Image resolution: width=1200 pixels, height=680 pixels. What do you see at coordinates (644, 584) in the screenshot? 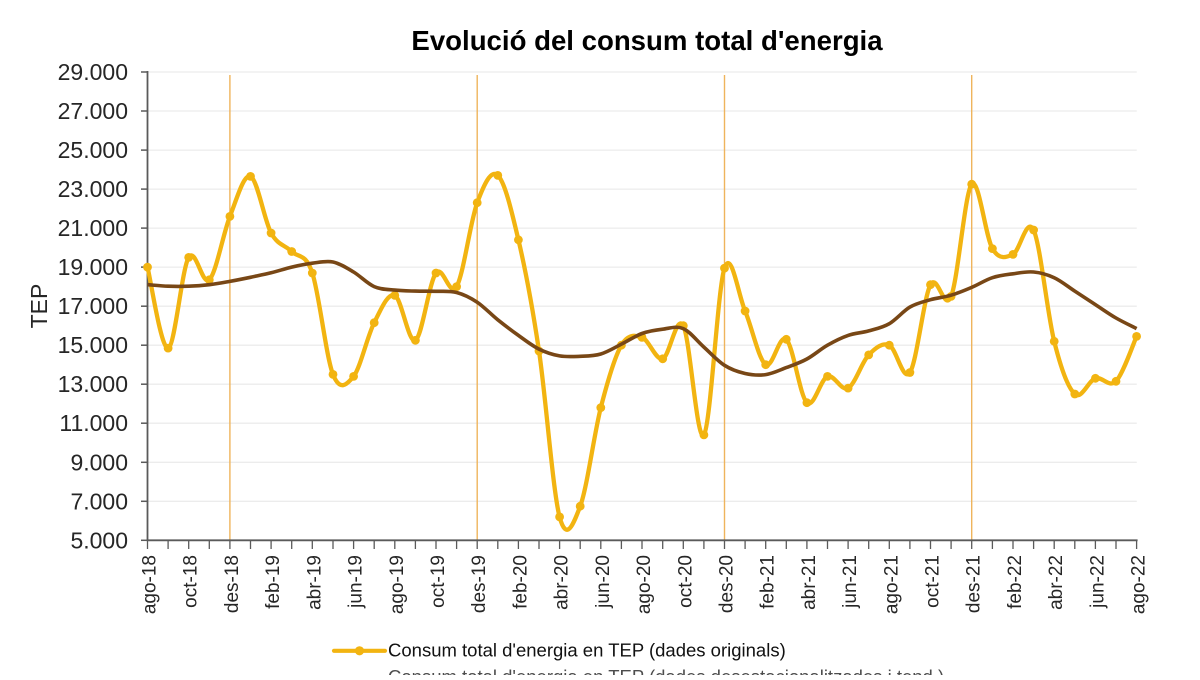
I see `svg-text: ago-20` at bounding box center [644, 584].